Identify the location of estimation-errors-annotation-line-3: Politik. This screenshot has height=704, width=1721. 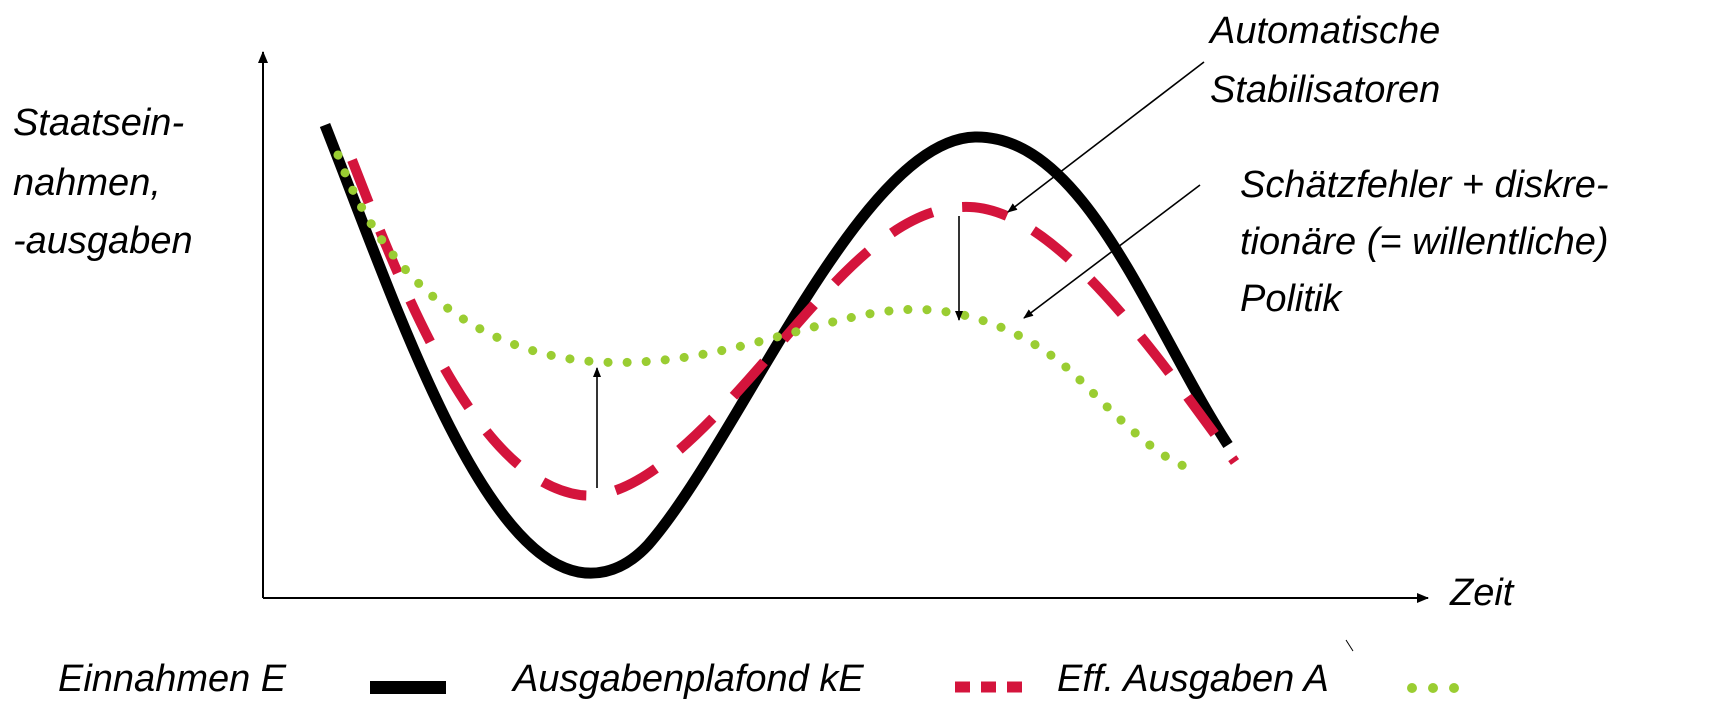
(1291, 299).